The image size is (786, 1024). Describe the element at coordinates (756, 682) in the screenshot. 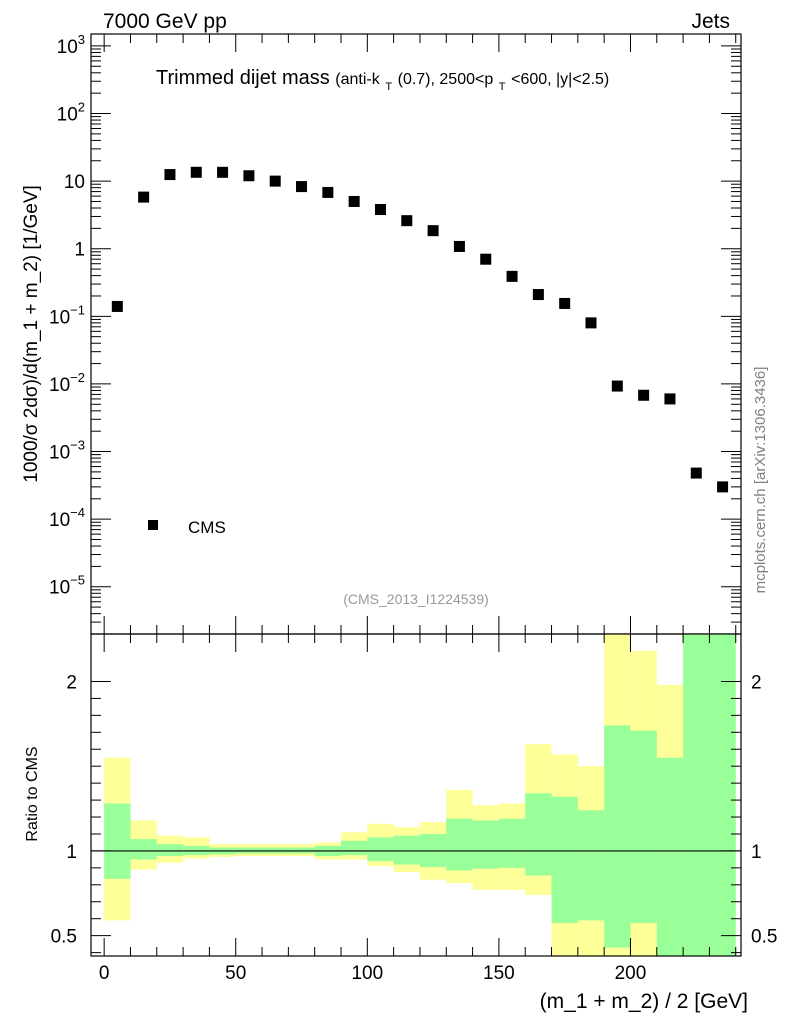

I see `ratio-y-tick-label-right: 2` at that location.